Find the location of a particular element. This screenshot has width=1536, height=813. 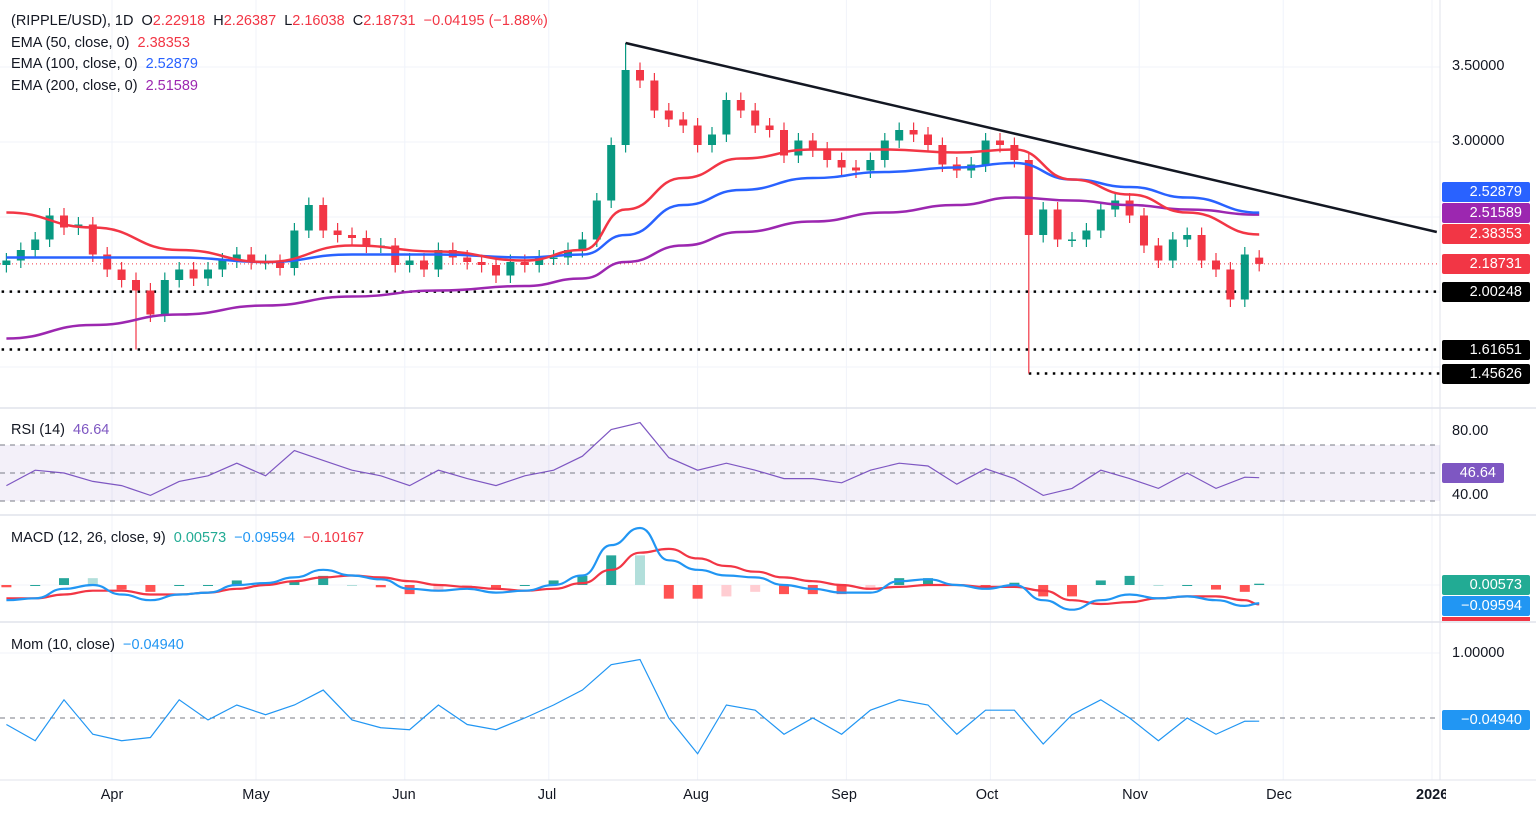

high-label: H2.26387 is located at coordinates (244, 21).